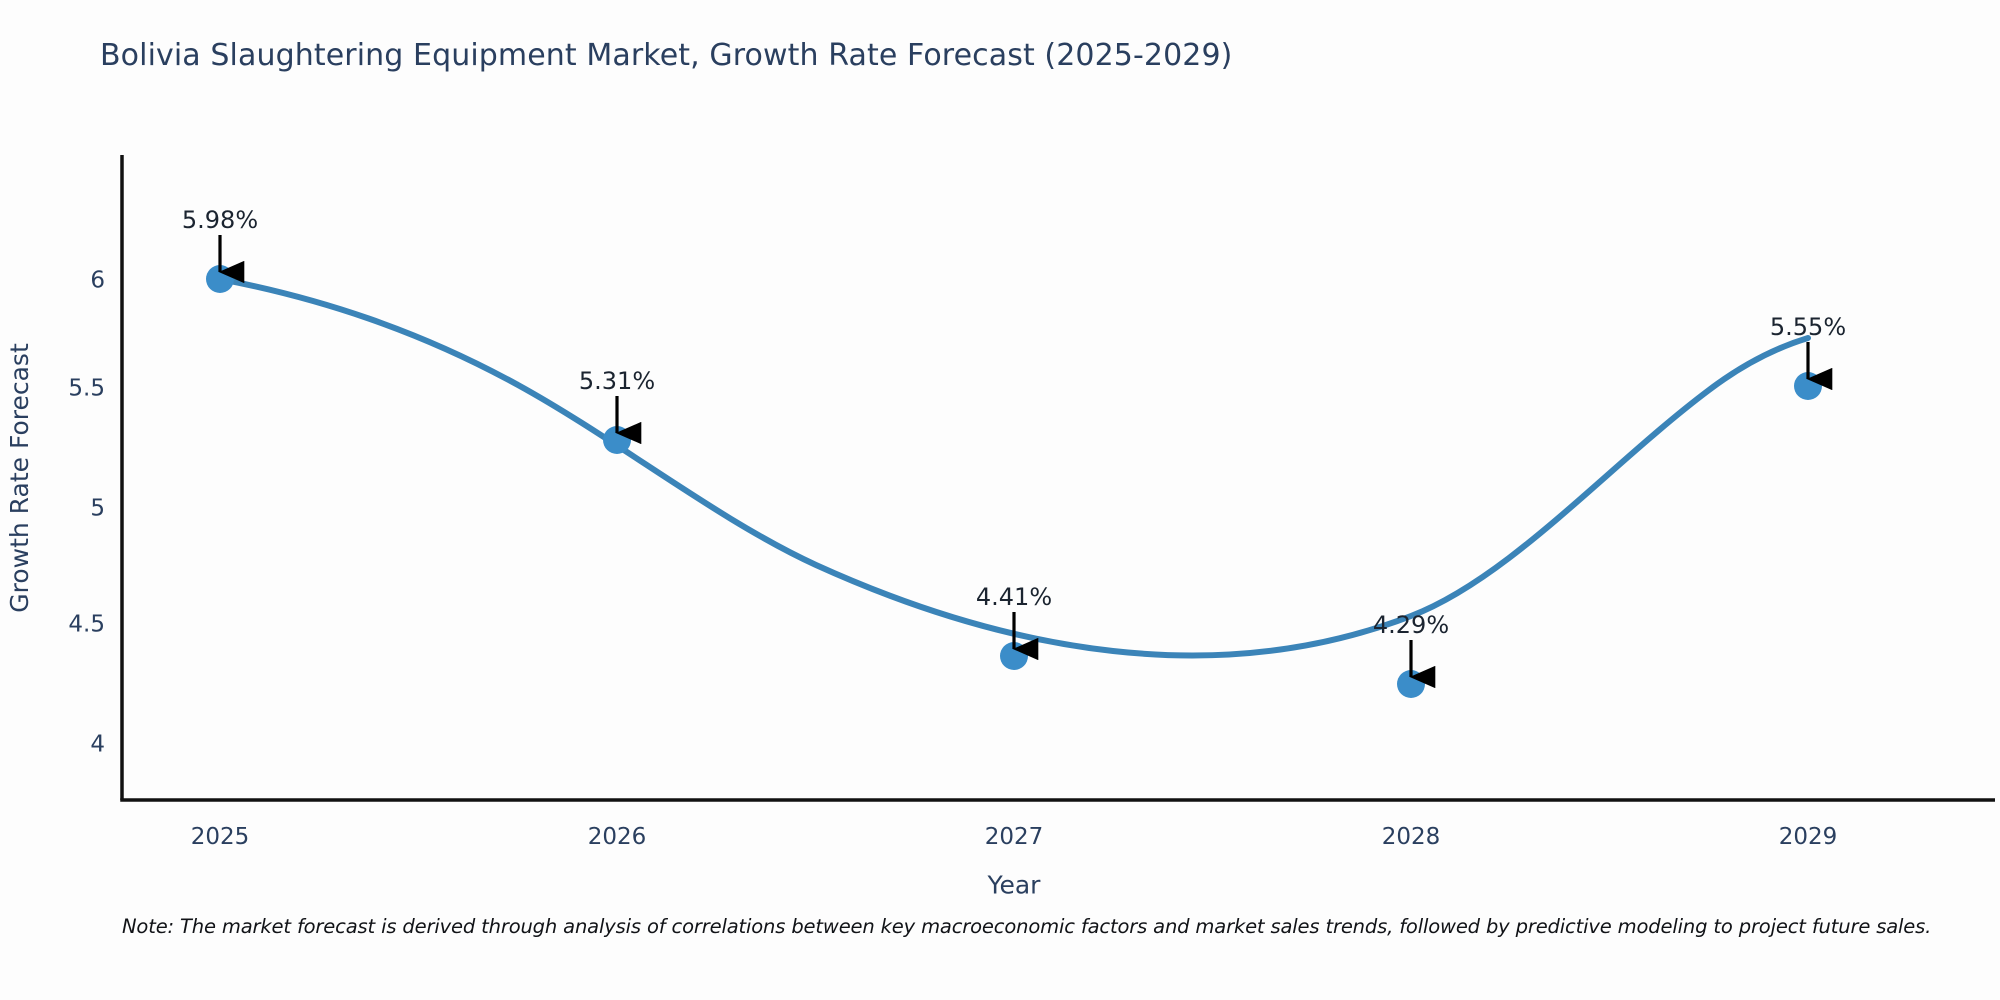 This screenshot has height=1000, width=2000. Describe the element at coordinates (97, 281) in the screenshot. I see `y-tick-label-6: 6` at that location.